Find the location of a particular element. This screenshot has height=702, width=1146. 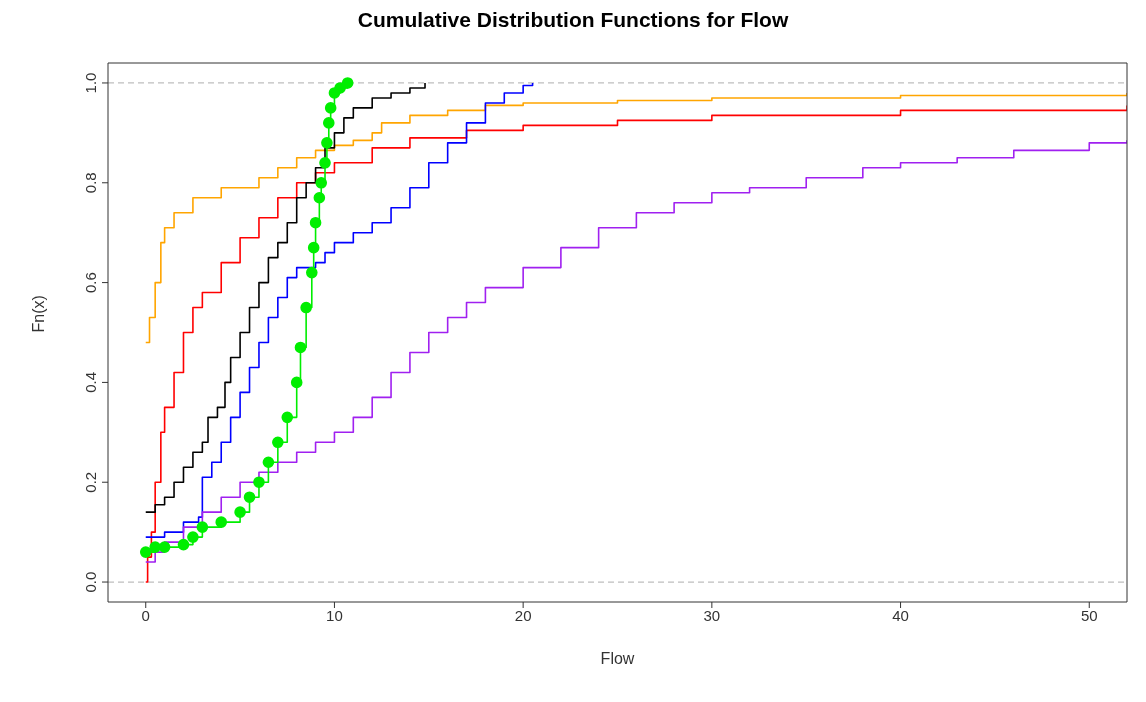

y-tick-label: 0.2 is located at coordinates (90, 482).